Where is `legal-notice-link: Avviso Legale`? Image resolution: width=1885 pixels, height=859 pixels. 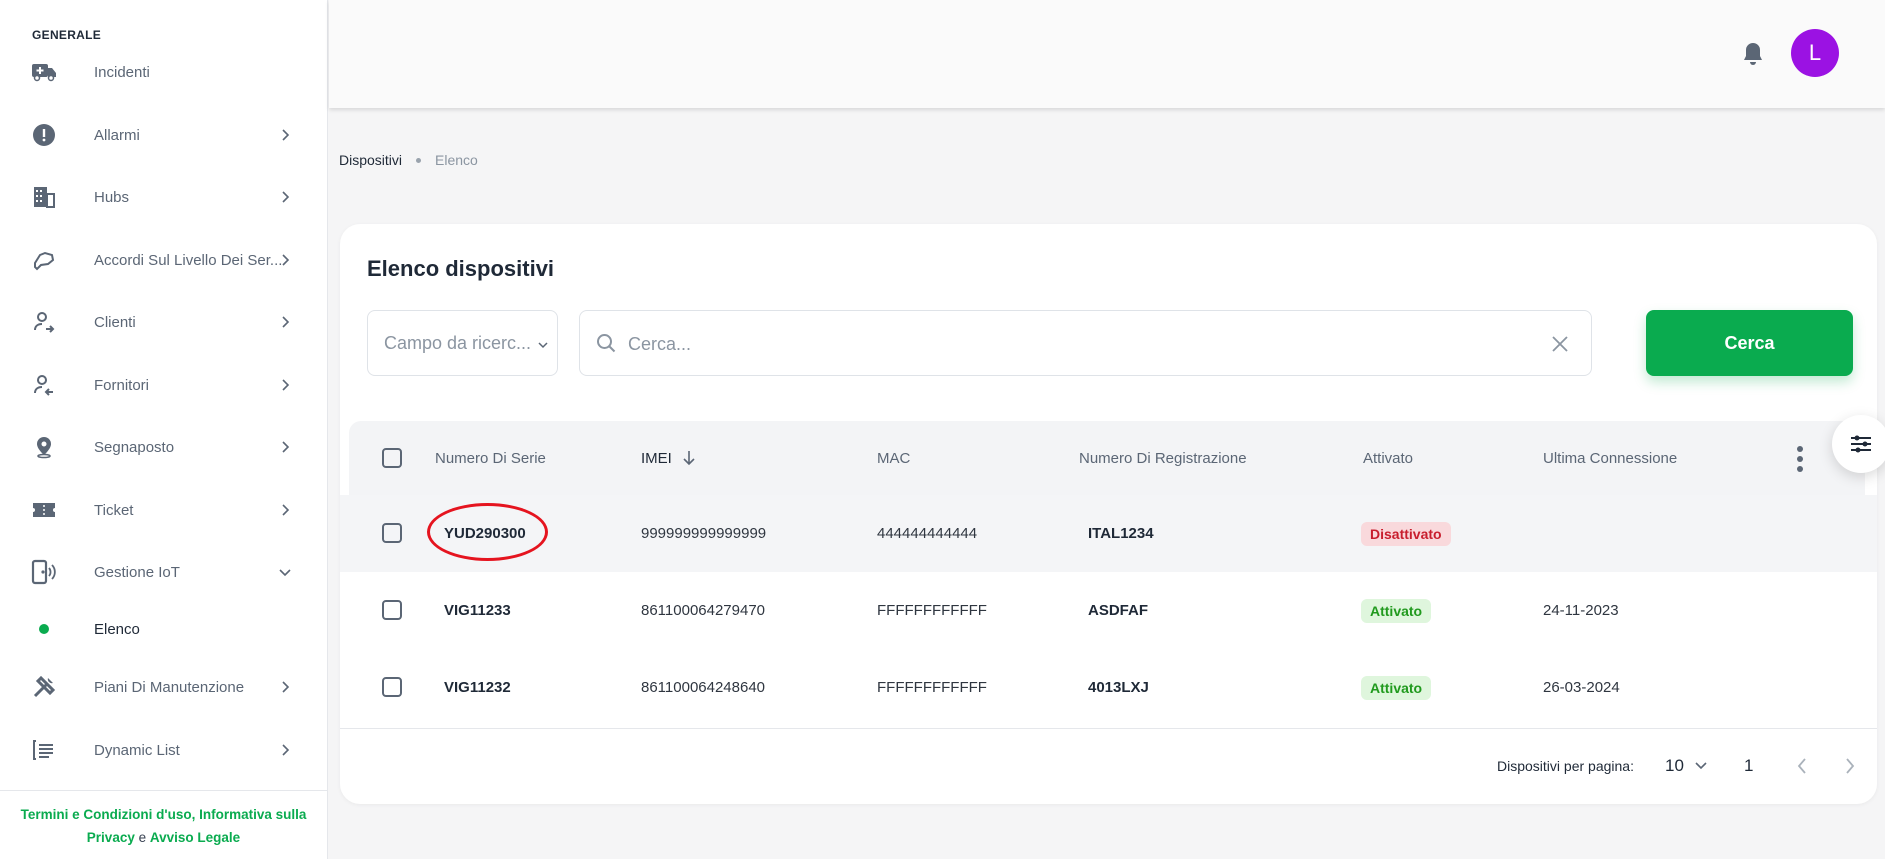 legal-notice-link: Avviso Legale is located at coordinates (195, 837).